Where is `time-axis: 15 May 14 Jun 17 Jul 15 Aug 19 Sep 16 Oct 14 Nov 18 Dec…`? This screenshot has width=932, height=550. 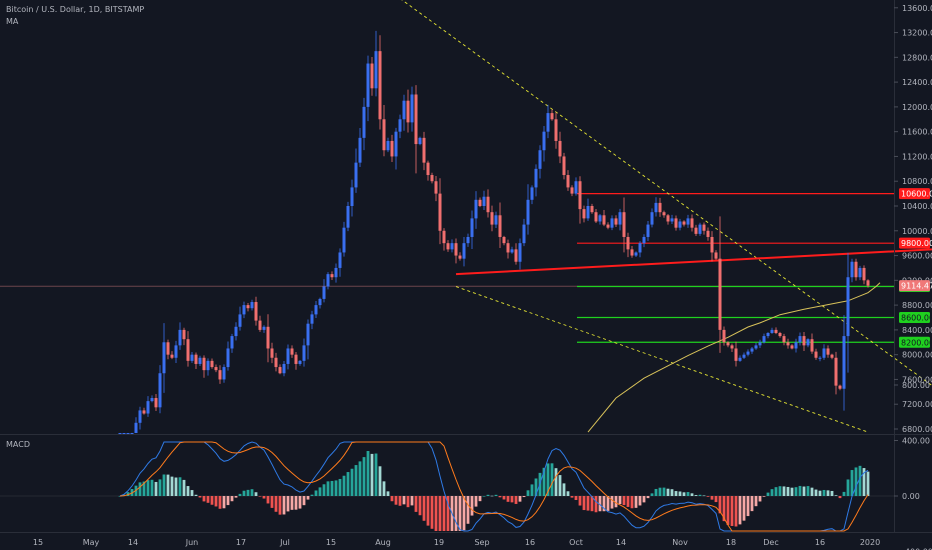
time-axis: 15 May 14 Jun 17 Jul 15 Aug 19 Sep 16 Oct 14 Nov 18 Dec… is located at coordinates (456, 542).